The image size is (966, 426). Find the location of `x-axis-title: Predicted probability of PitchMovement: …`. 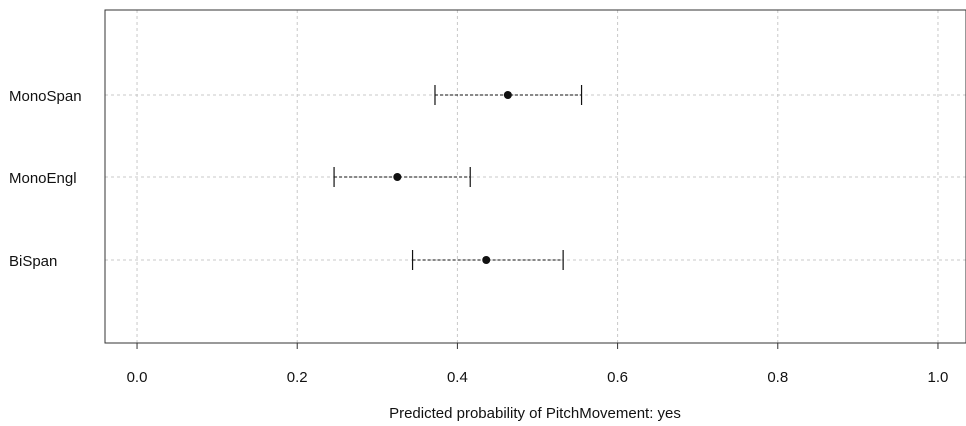

x-axis-title: Predicted probability of PitchMovement: … is located at coordinates (535, 413).